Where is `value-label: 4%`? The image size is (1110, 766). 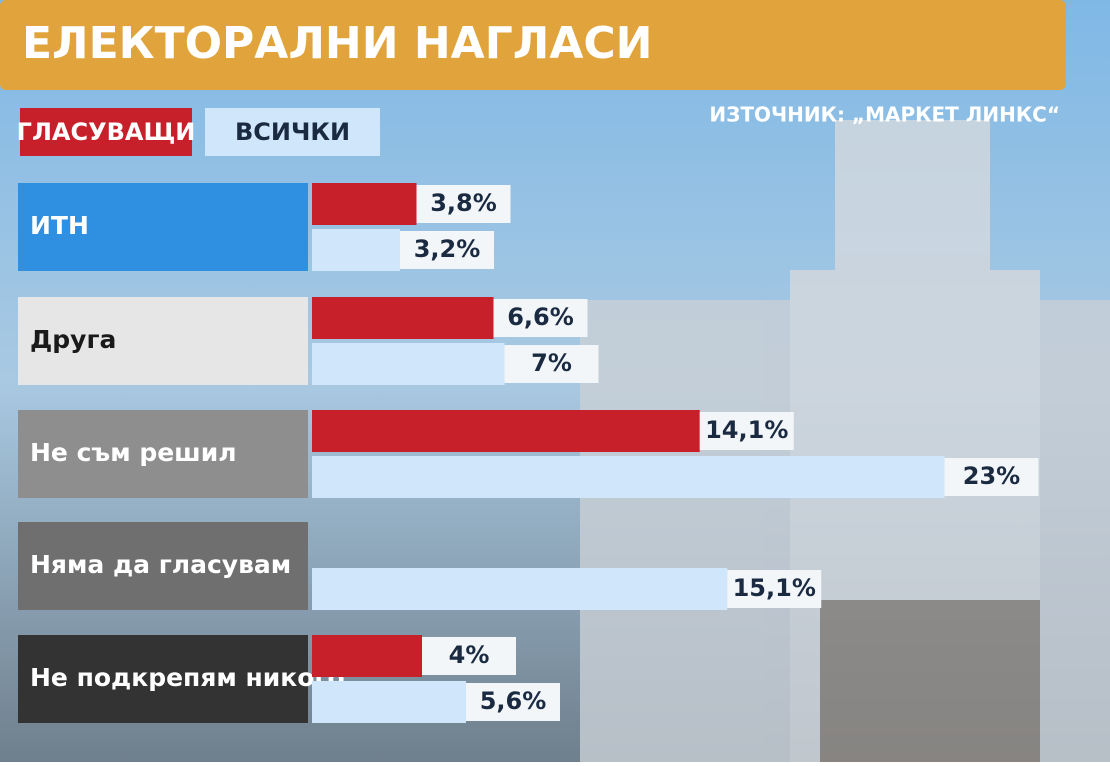
value-label: 4% is located at coordinates (469, 655).